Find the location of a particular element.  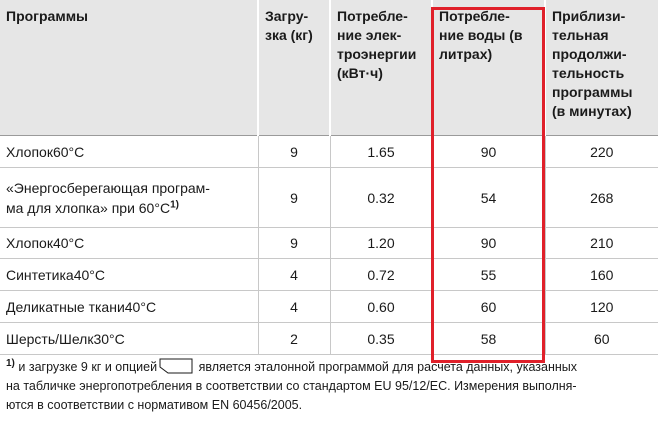

cell-text: Синтетика40°C is located at coordinates (55, 274).